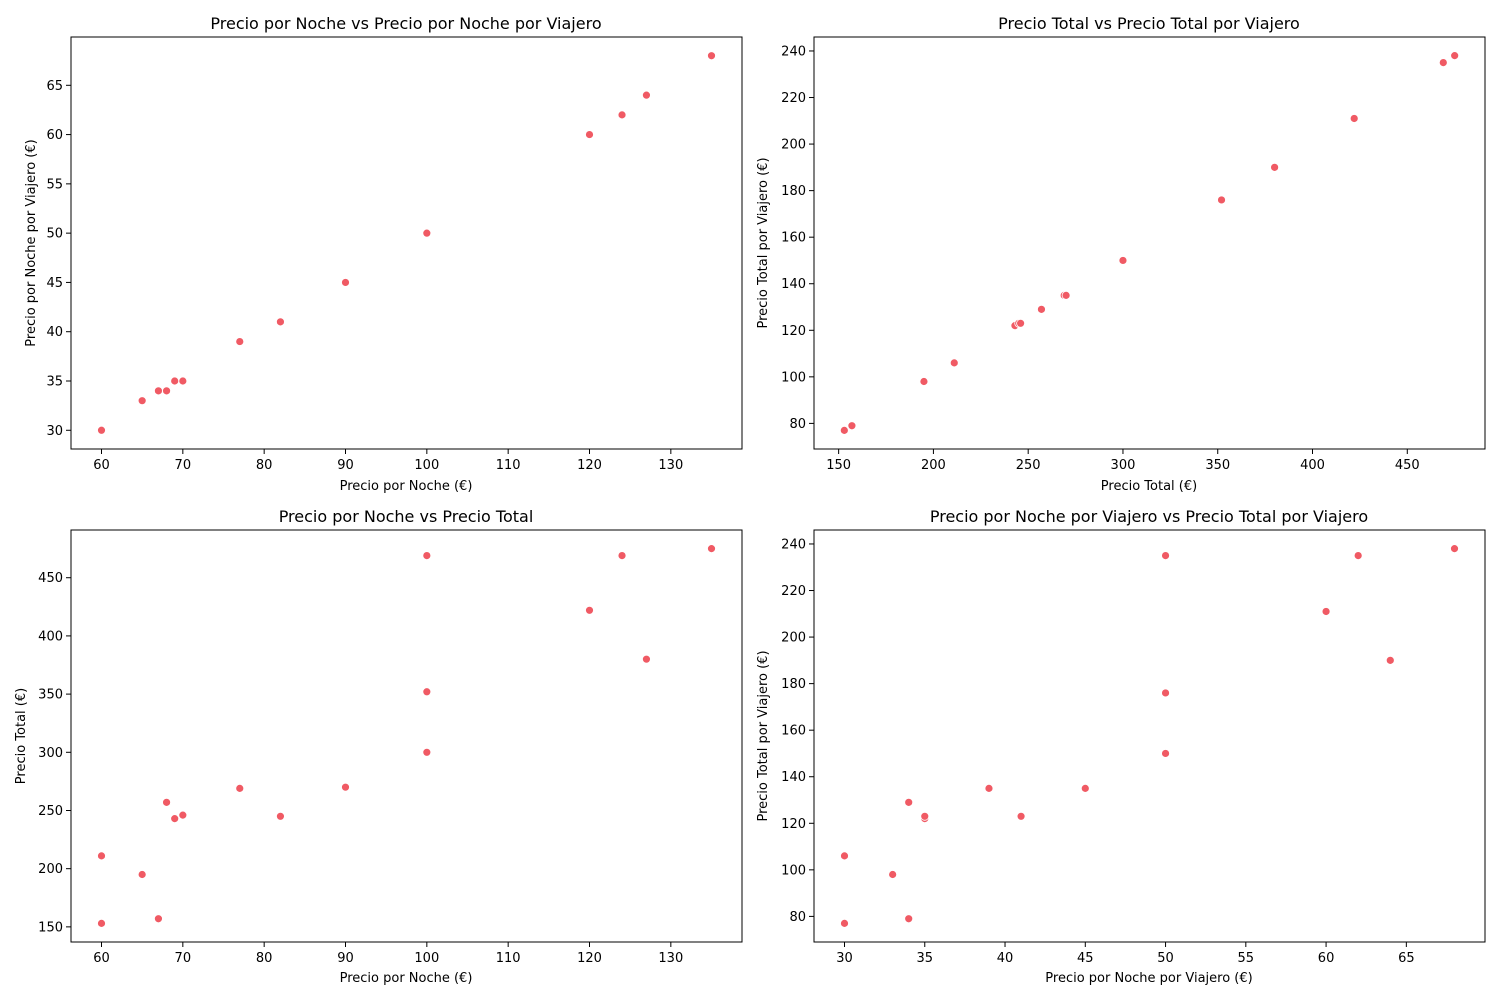 The image size is (1500, 1004). Describe the element at coordinates (54, 381) in the screenshot. I see `y-tick-label: 35` at that location.